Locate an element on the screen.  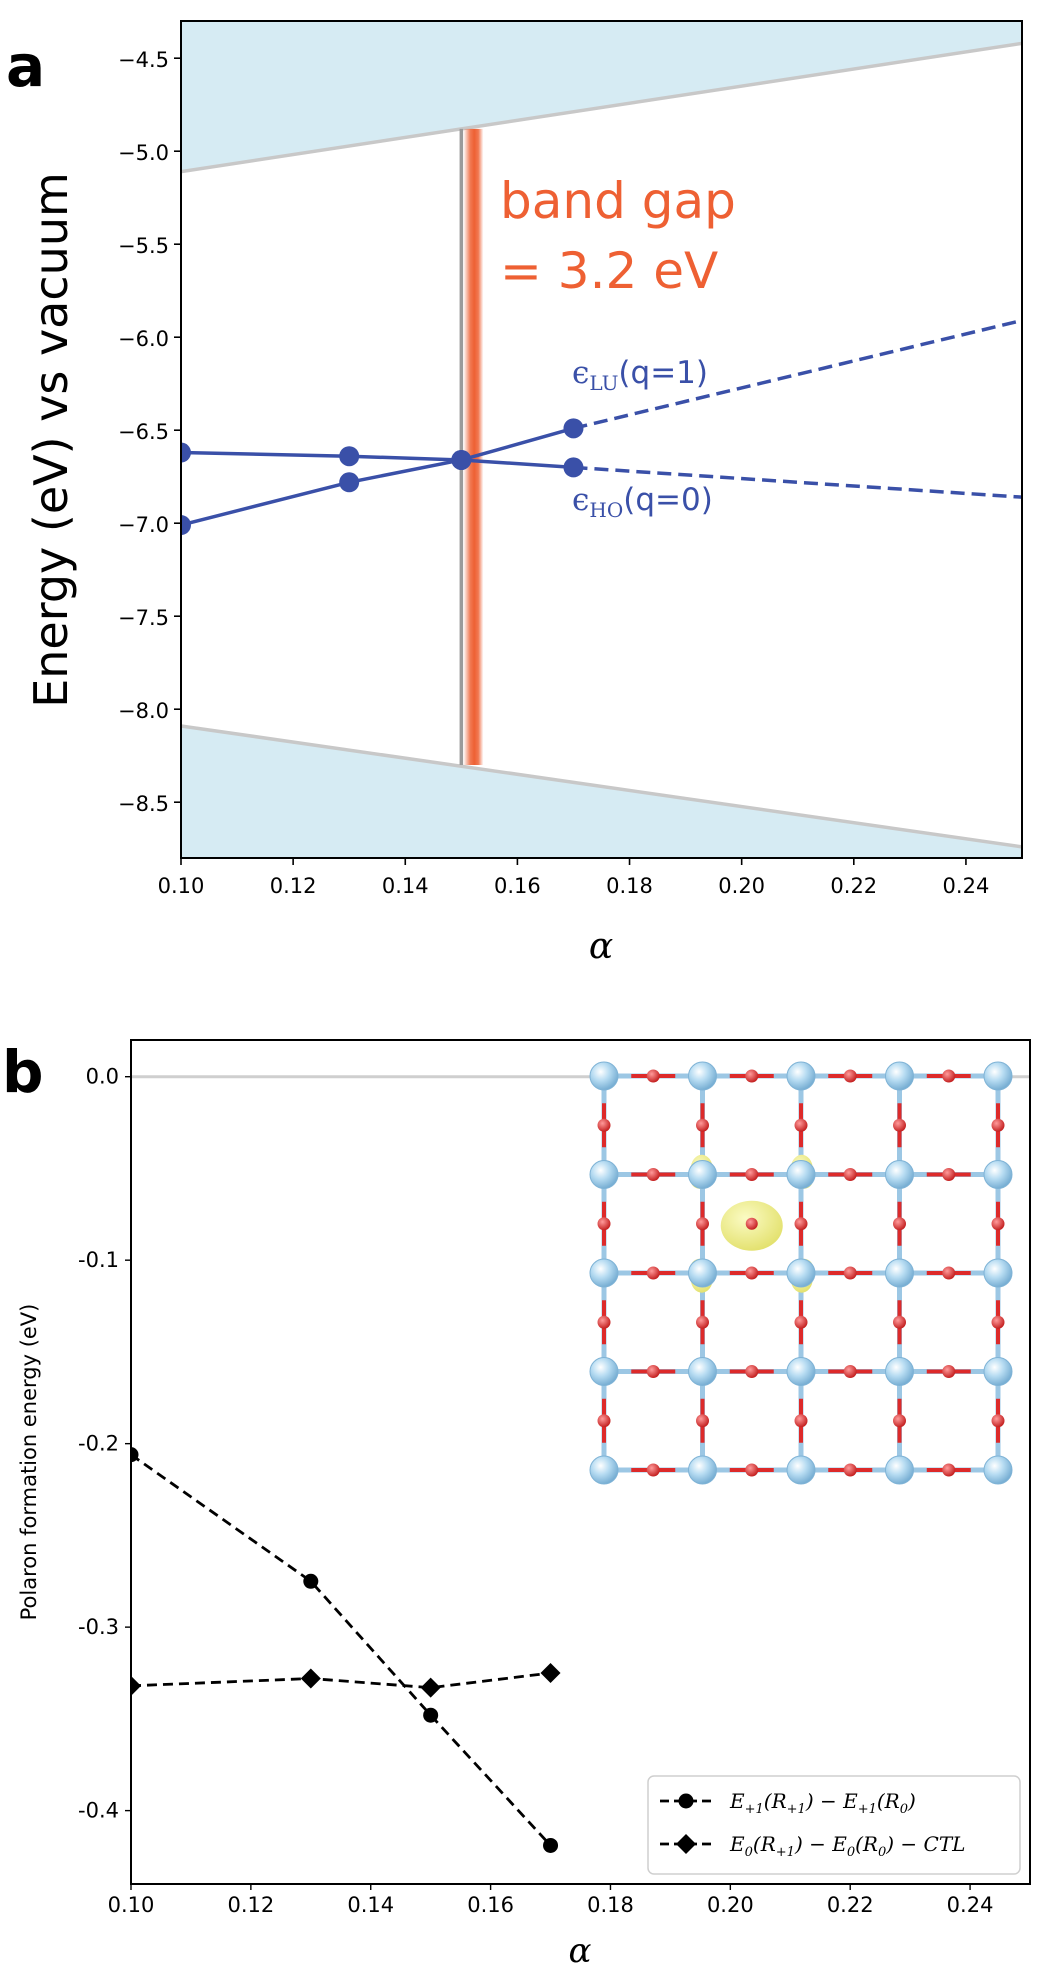
conduction-band-region is located at coordinates (601, 96).